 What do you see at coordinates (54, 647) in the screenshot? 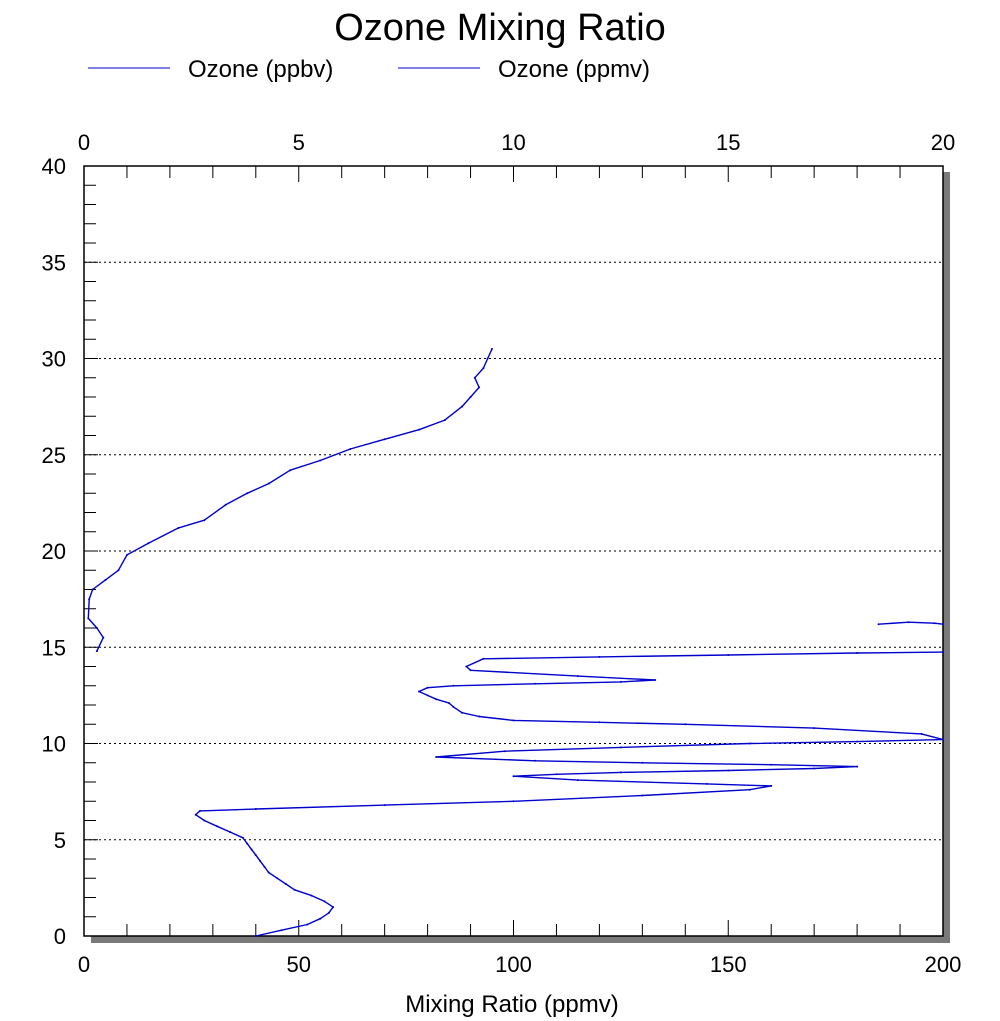
I see `y-tick-label: 15` at bounding box center [54, 647].